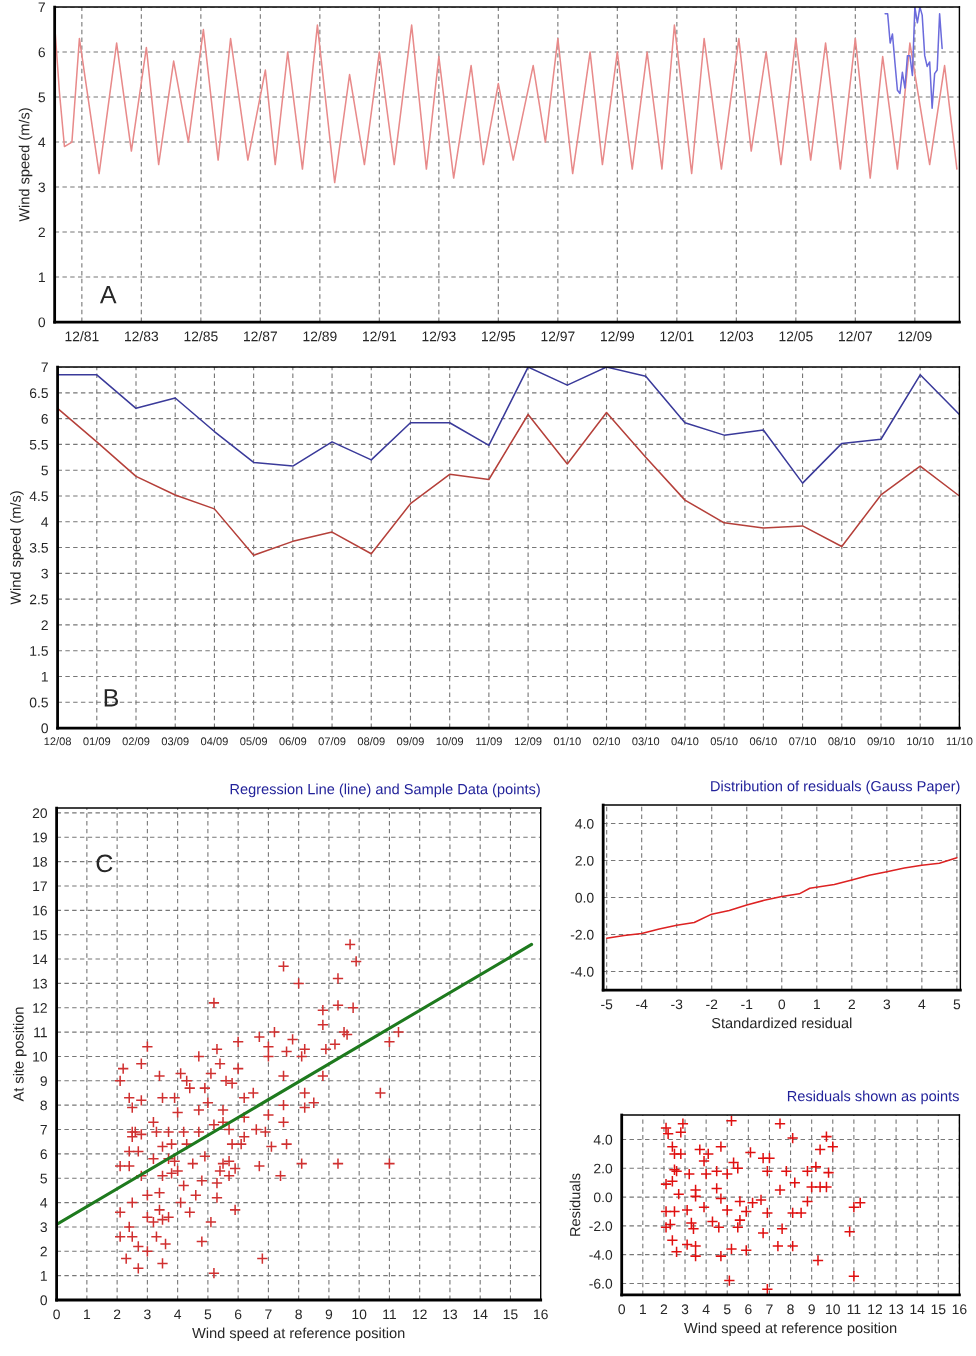  Describe the element at coordinates (584, 860) in the screenshot. I see `y-tick-label: 2.0` at that location.